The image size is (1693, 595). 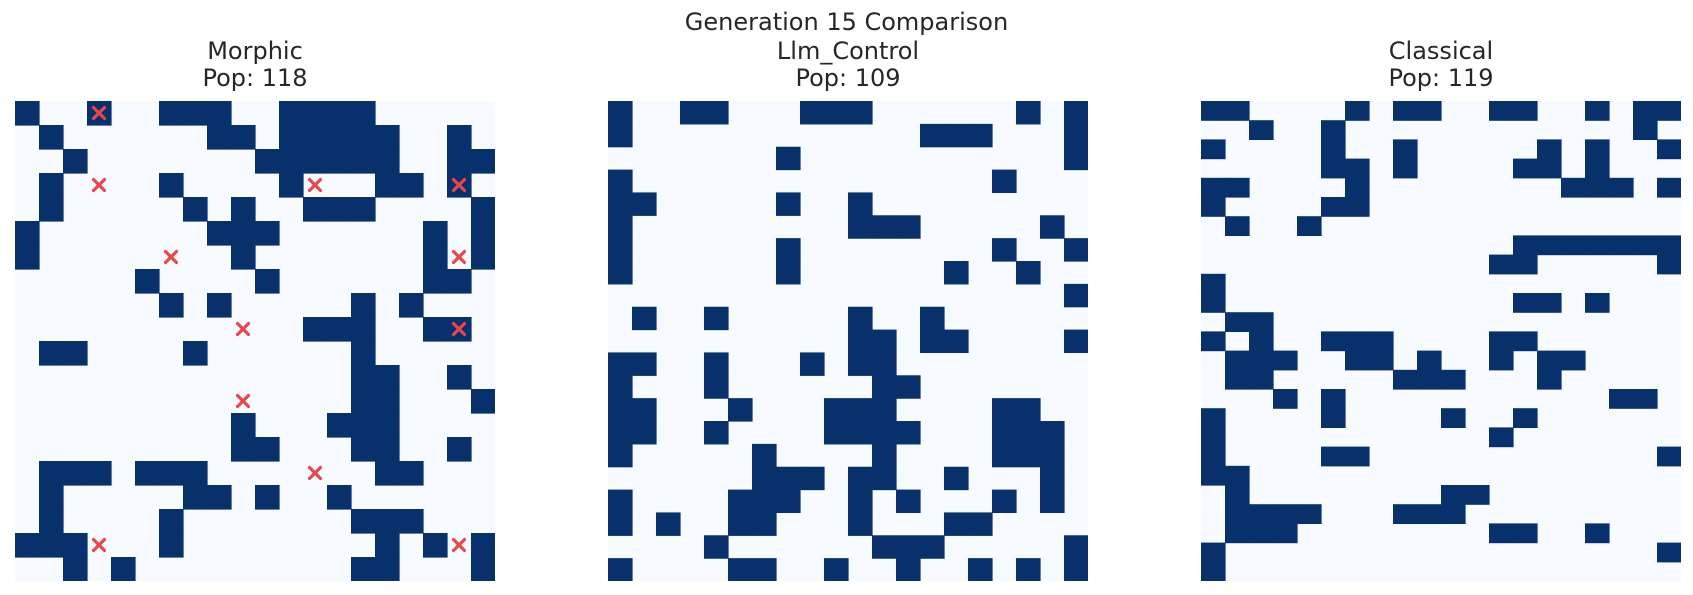 I want to click on population-label: Pop: 118, so click(x=255, y=78).